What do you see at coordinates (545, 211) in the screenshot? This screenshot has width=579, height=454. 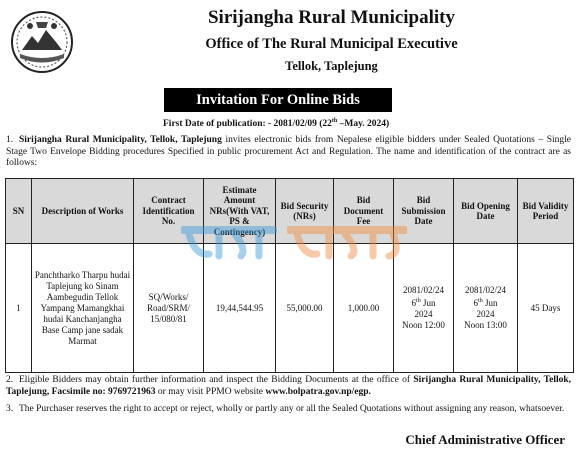 I see `col-header: Bid Validity Period` at bounding box center [545, 211].